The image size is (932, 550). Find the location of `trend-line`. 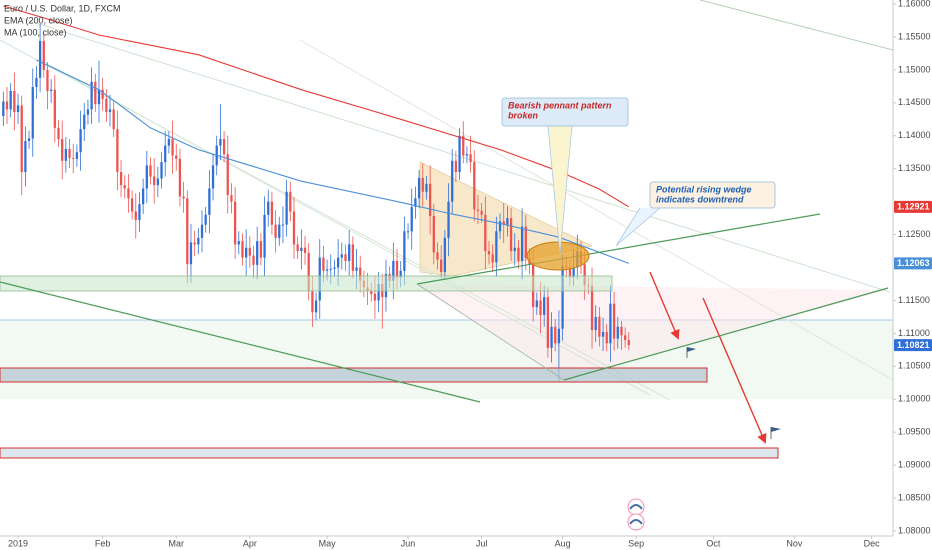

trend-line is located at coordinates (240, 342).